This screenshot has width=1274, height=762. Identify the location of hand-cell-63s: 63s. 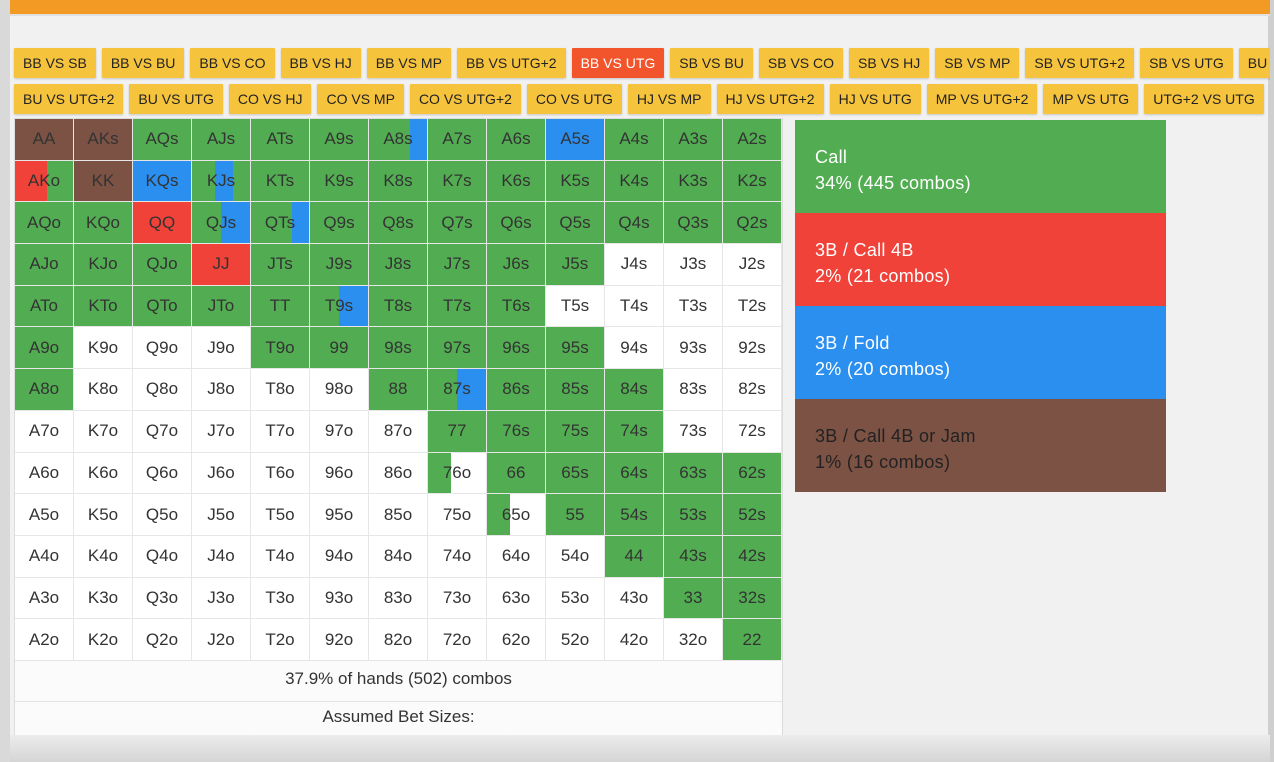
(693, 473).